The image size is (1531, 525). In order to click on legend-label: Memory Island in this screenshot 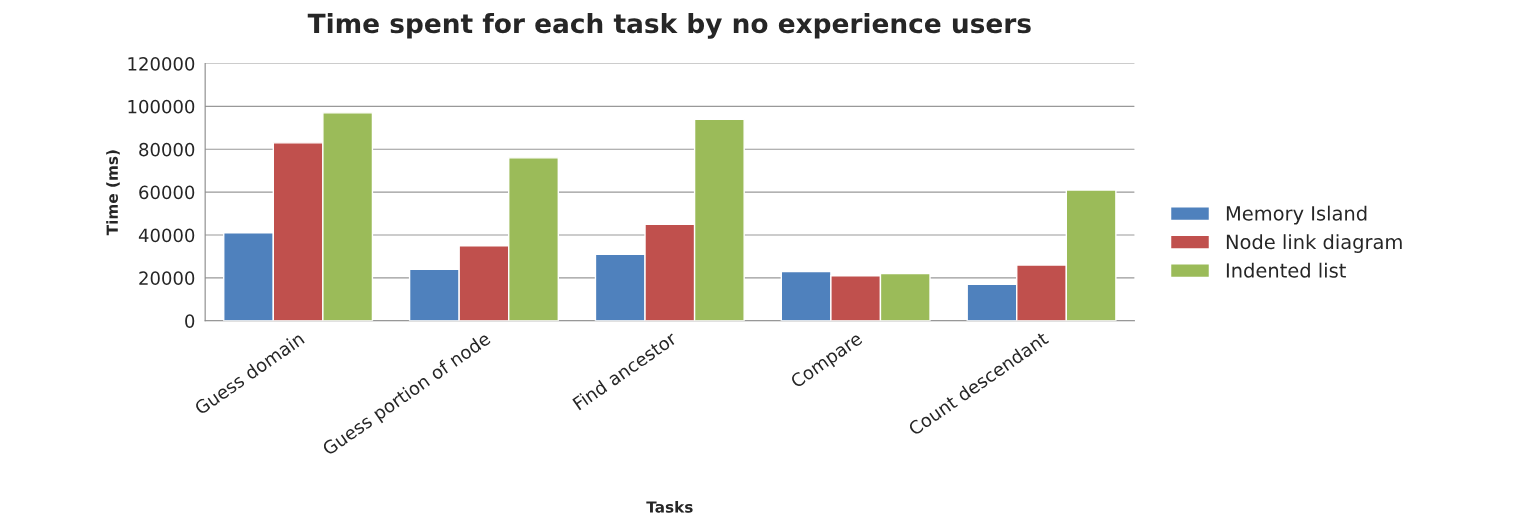, I will do `click(1296, 215)`.